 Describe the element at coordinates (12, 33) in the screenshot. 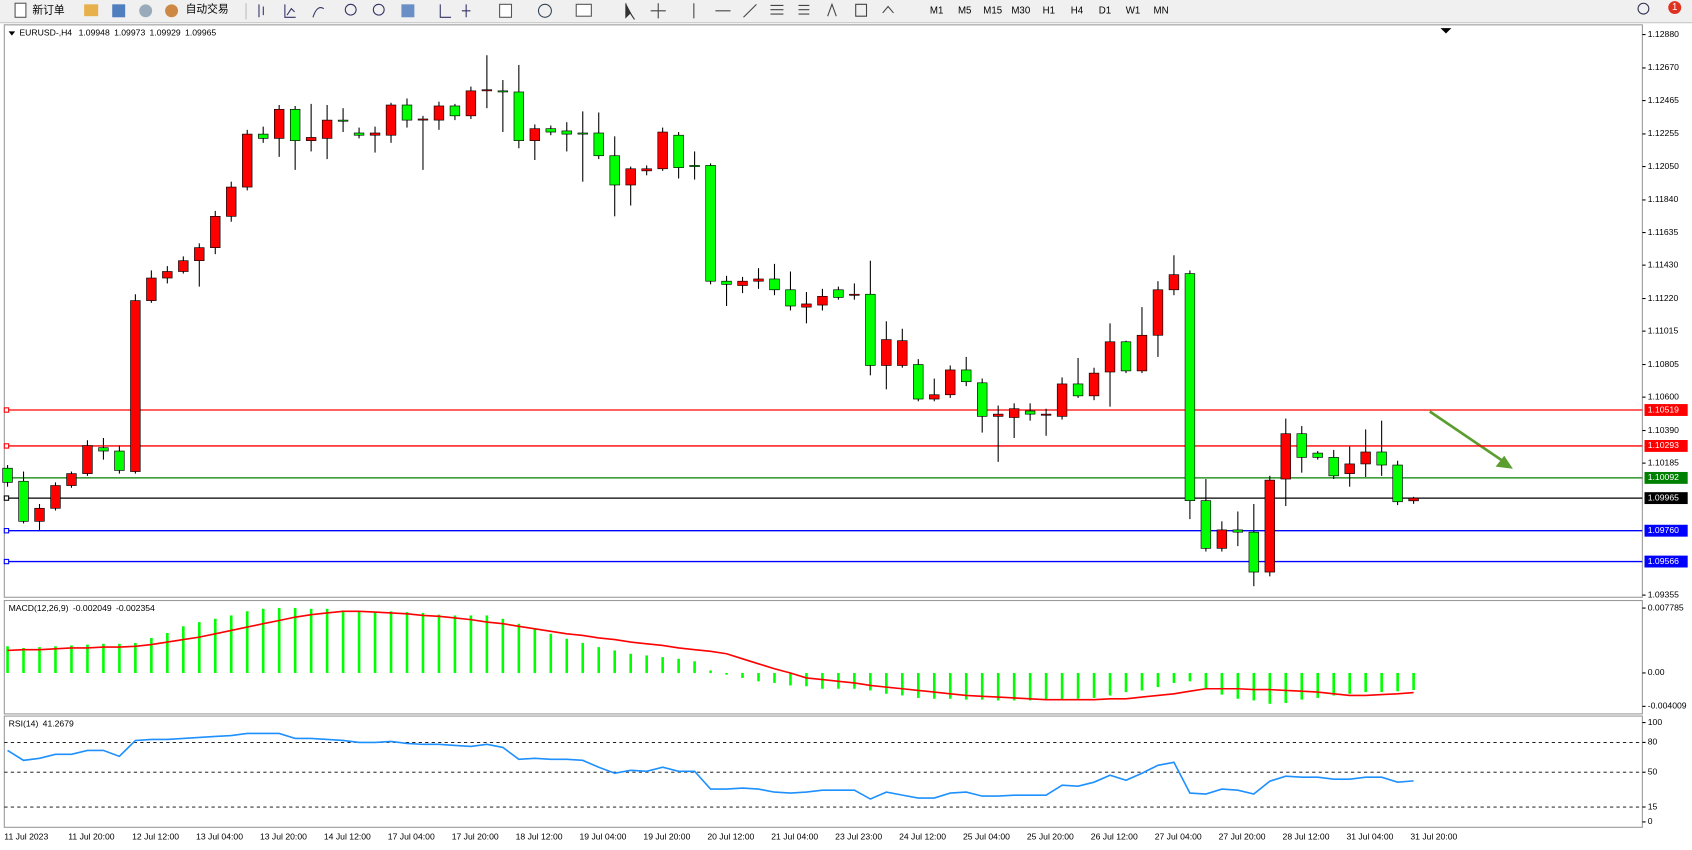

I see `symbol-menu` at that location.